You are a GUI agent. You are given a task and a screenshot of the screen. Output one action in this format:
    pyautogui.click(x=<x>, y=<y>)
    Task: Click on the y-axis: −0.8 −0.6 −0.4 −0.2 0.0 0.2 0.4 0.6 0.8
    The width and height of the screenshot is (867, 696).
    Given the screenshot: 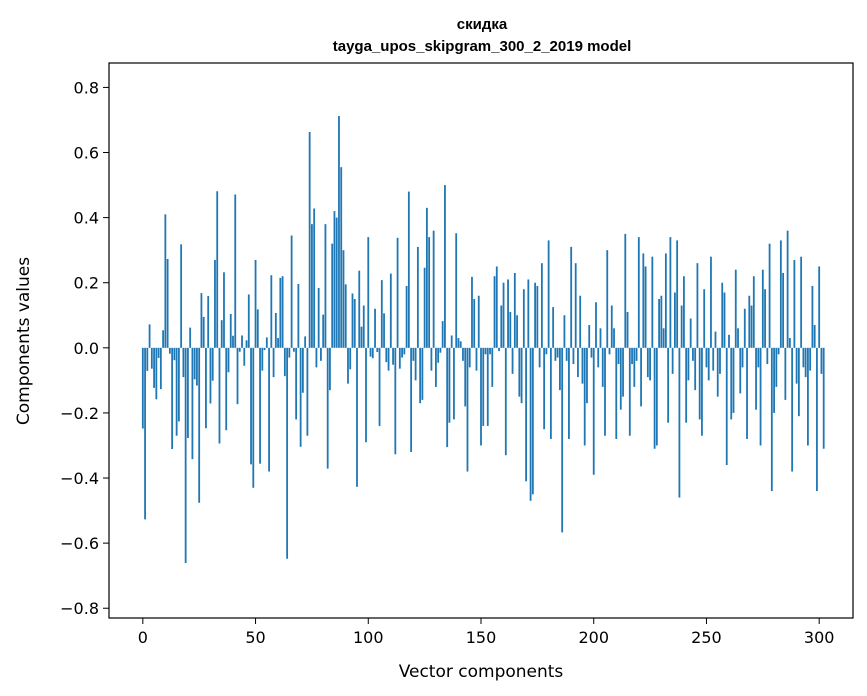 What is the action you would take?
    pyautogui.click(x=84, y=348)
    